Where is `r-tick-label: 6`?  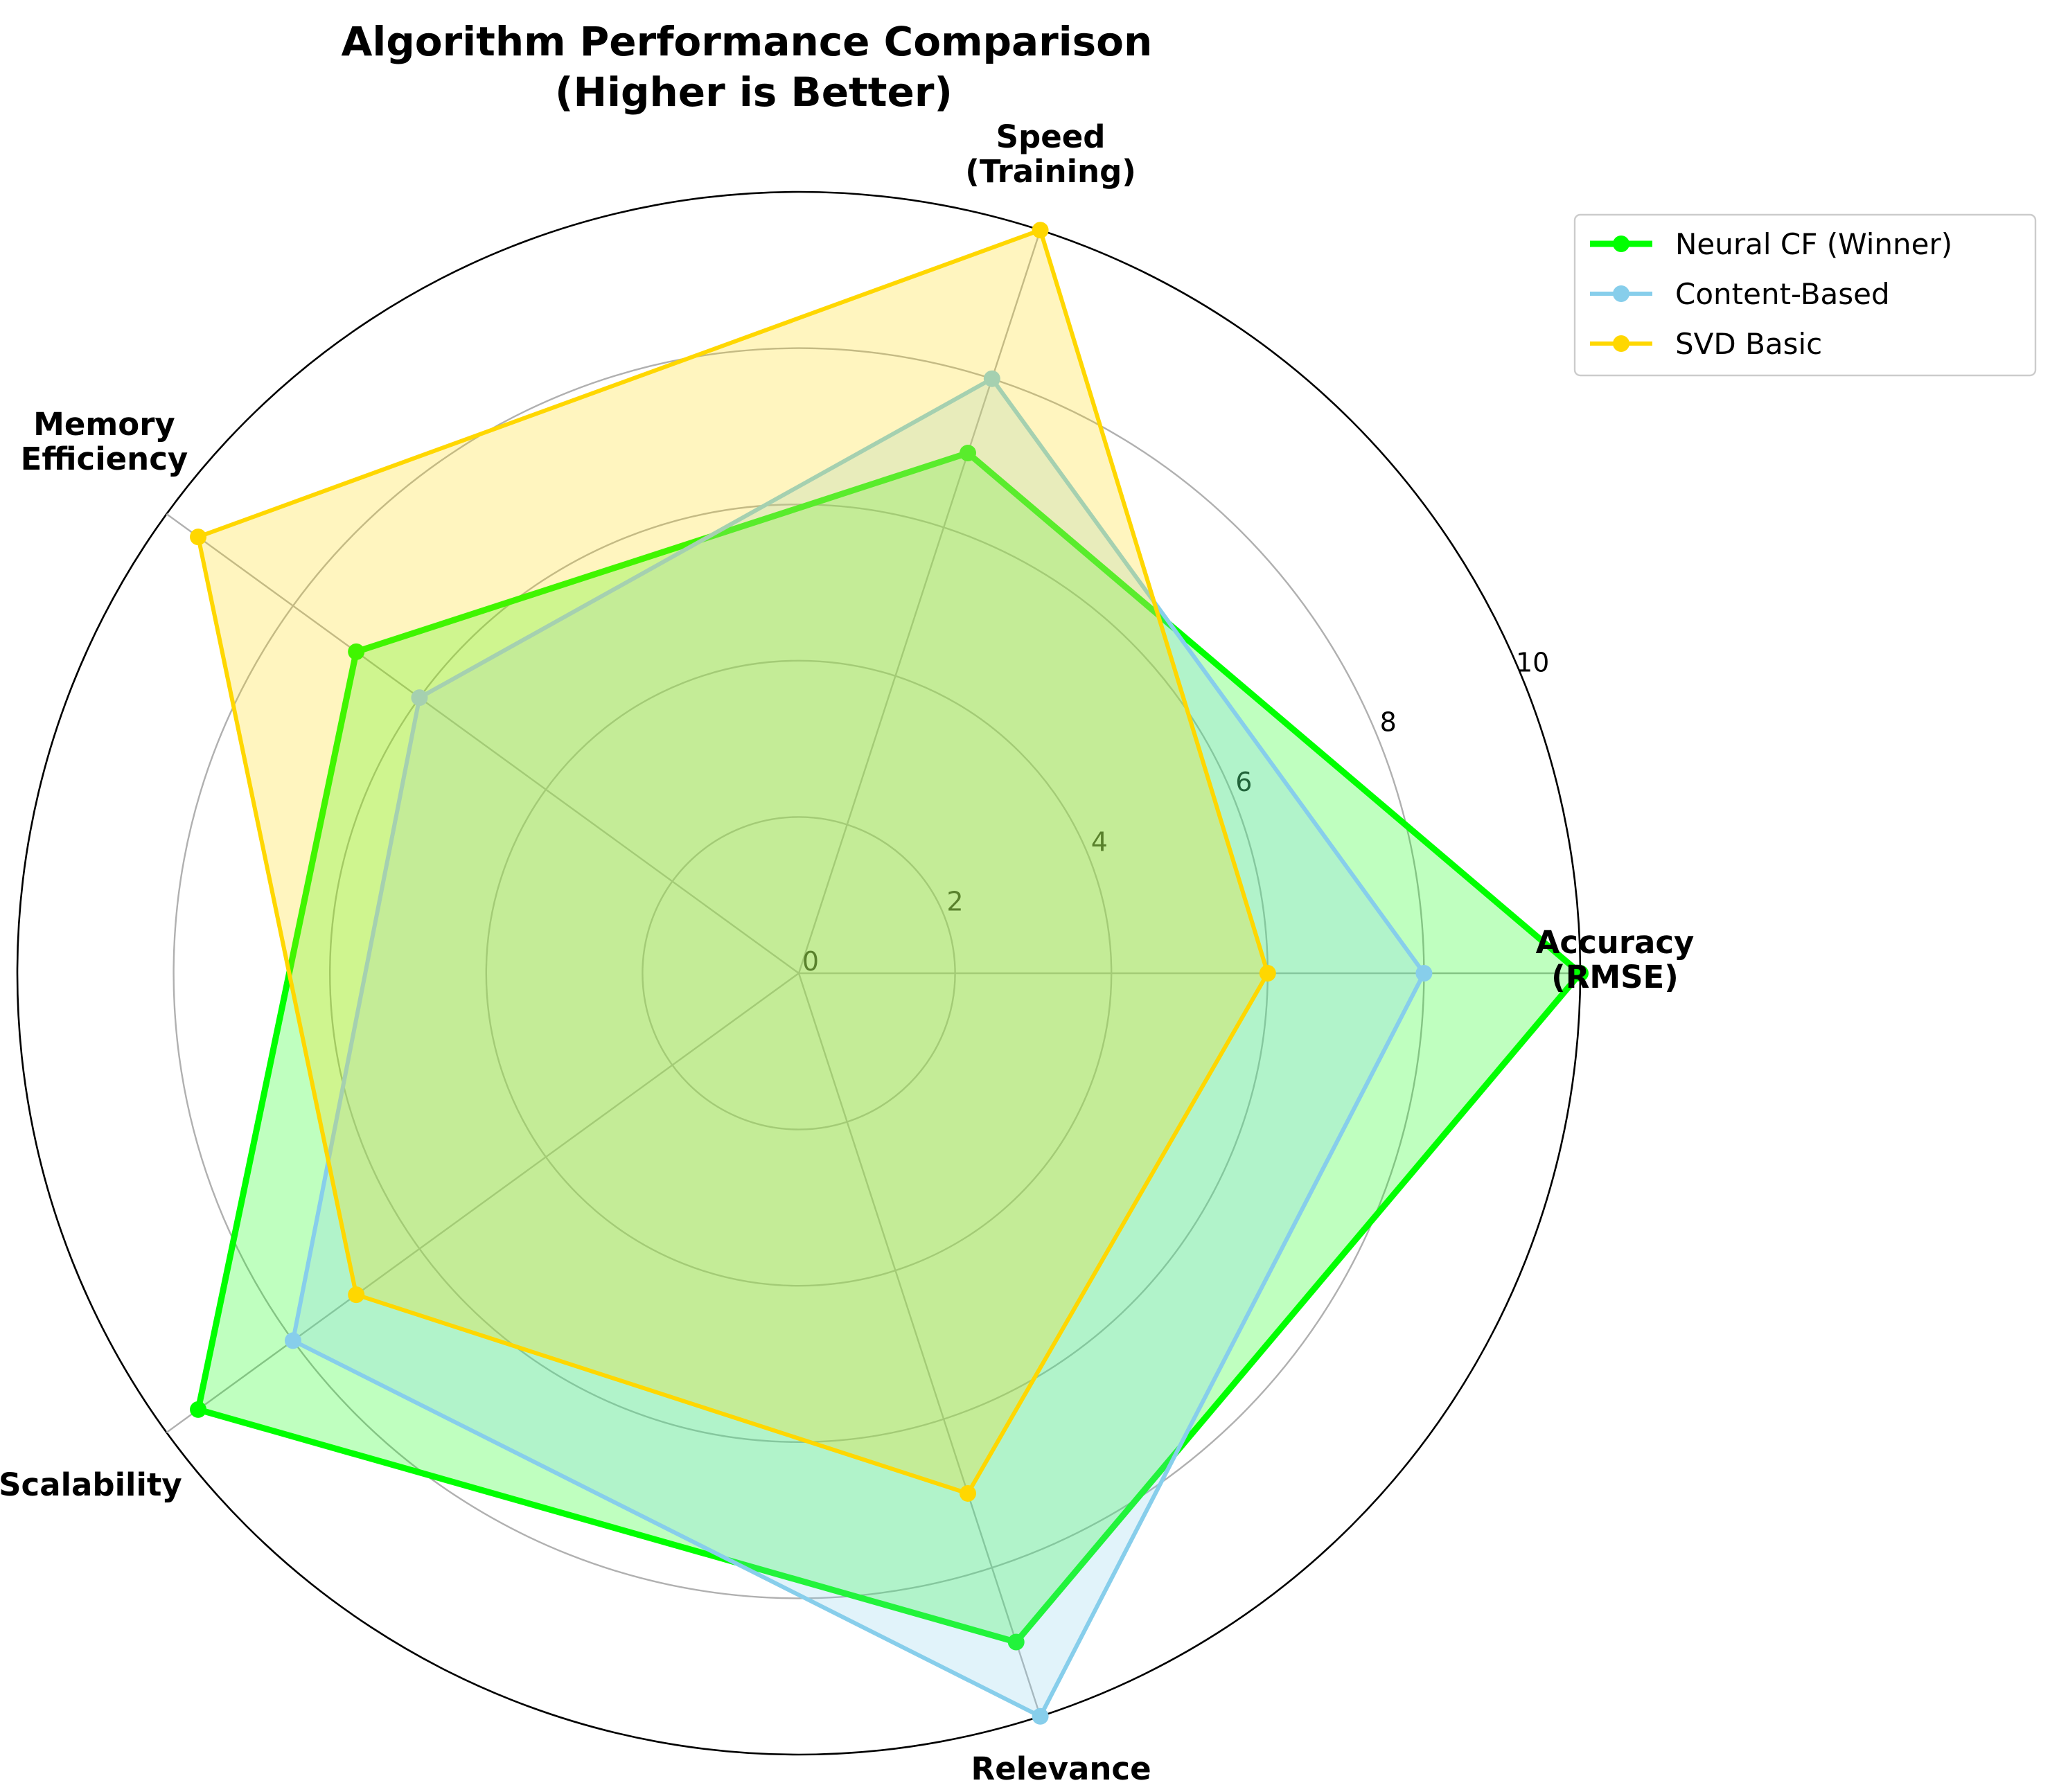 r-tick-label: 6 is located at coordinates (1243, 782).